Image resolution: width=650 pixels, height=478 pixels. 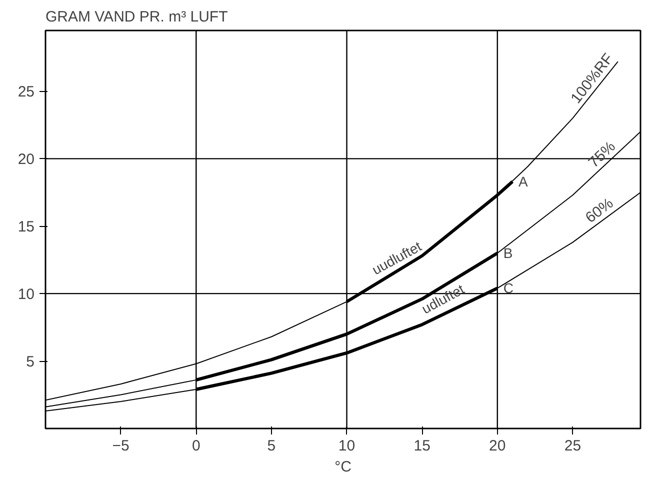 I want to click on x-tick-label: −5, so click(x=121, y=446).